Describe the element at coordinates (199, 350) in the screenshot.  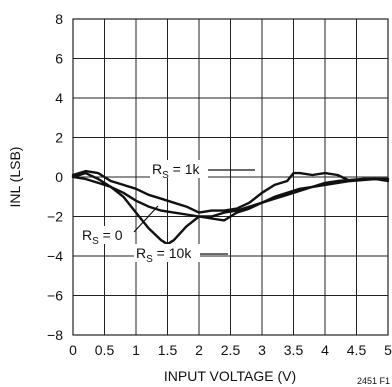
I see `x-tick-label-4: 2` at that location.